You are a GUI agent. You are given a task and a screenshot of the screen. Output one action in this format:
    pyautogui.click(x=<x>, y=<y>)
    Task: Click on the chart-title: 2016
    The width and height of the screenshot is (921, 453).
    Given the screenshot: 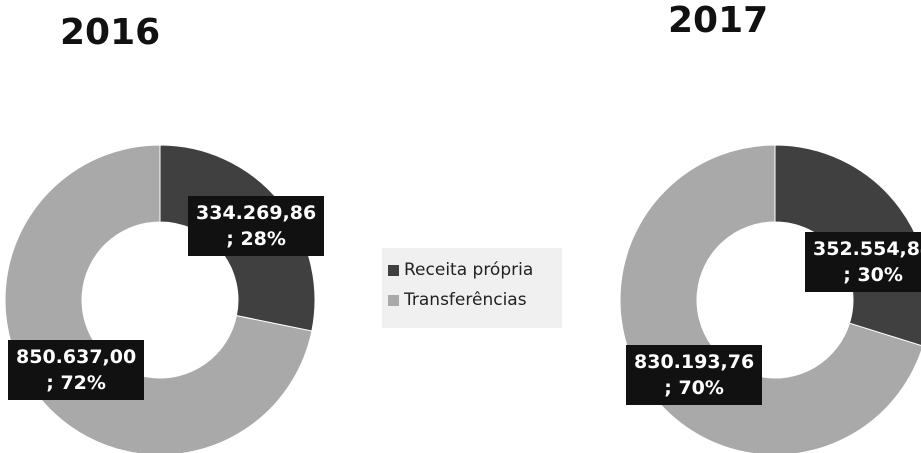 What is the action you would take?
    pyautogui.click(x=110, y=32)
    